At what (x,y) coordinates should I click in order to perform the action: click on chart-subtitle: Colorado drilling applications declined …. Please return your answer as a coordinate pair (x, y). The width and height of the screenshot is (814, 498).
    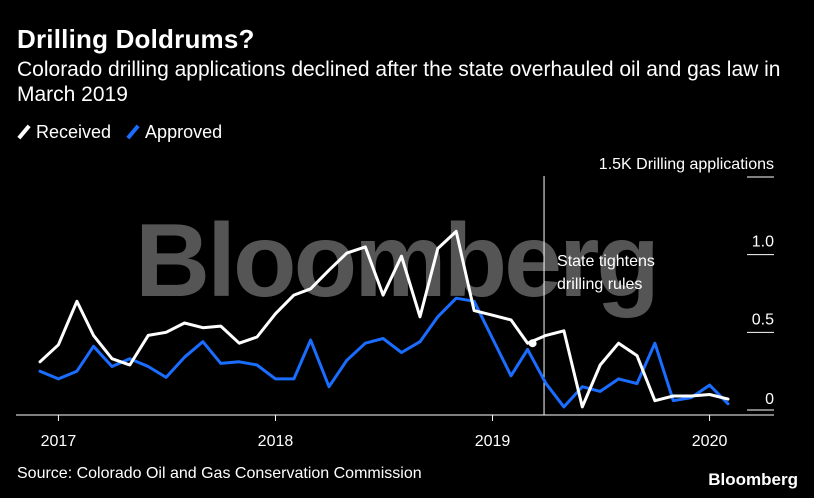
    Looking at the image, I should click on (399, 82).